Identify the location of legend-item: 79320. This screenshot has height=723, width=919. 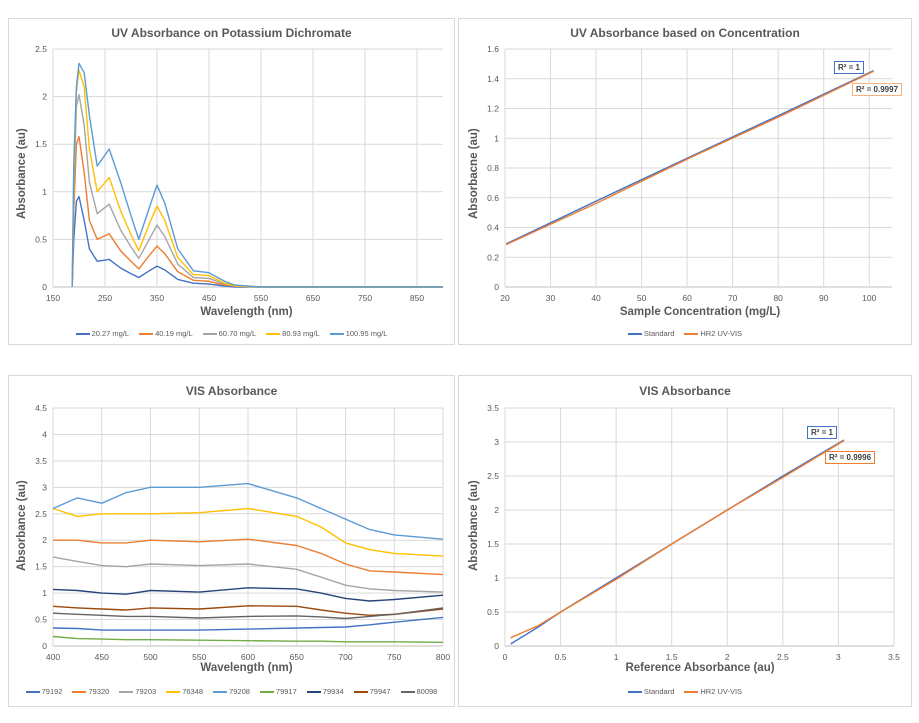
(90, 691).